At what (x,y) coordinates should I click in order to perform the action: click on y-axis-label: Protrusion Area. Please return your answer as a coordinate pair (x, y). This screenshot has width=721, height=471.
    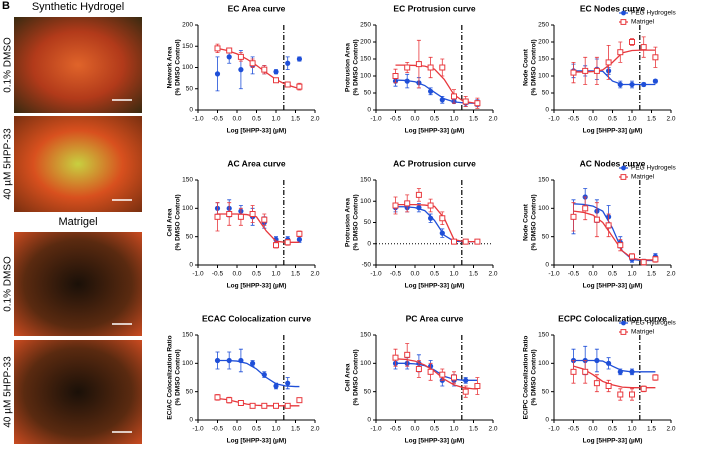
    Looking at the image, I should click on (348, 67).